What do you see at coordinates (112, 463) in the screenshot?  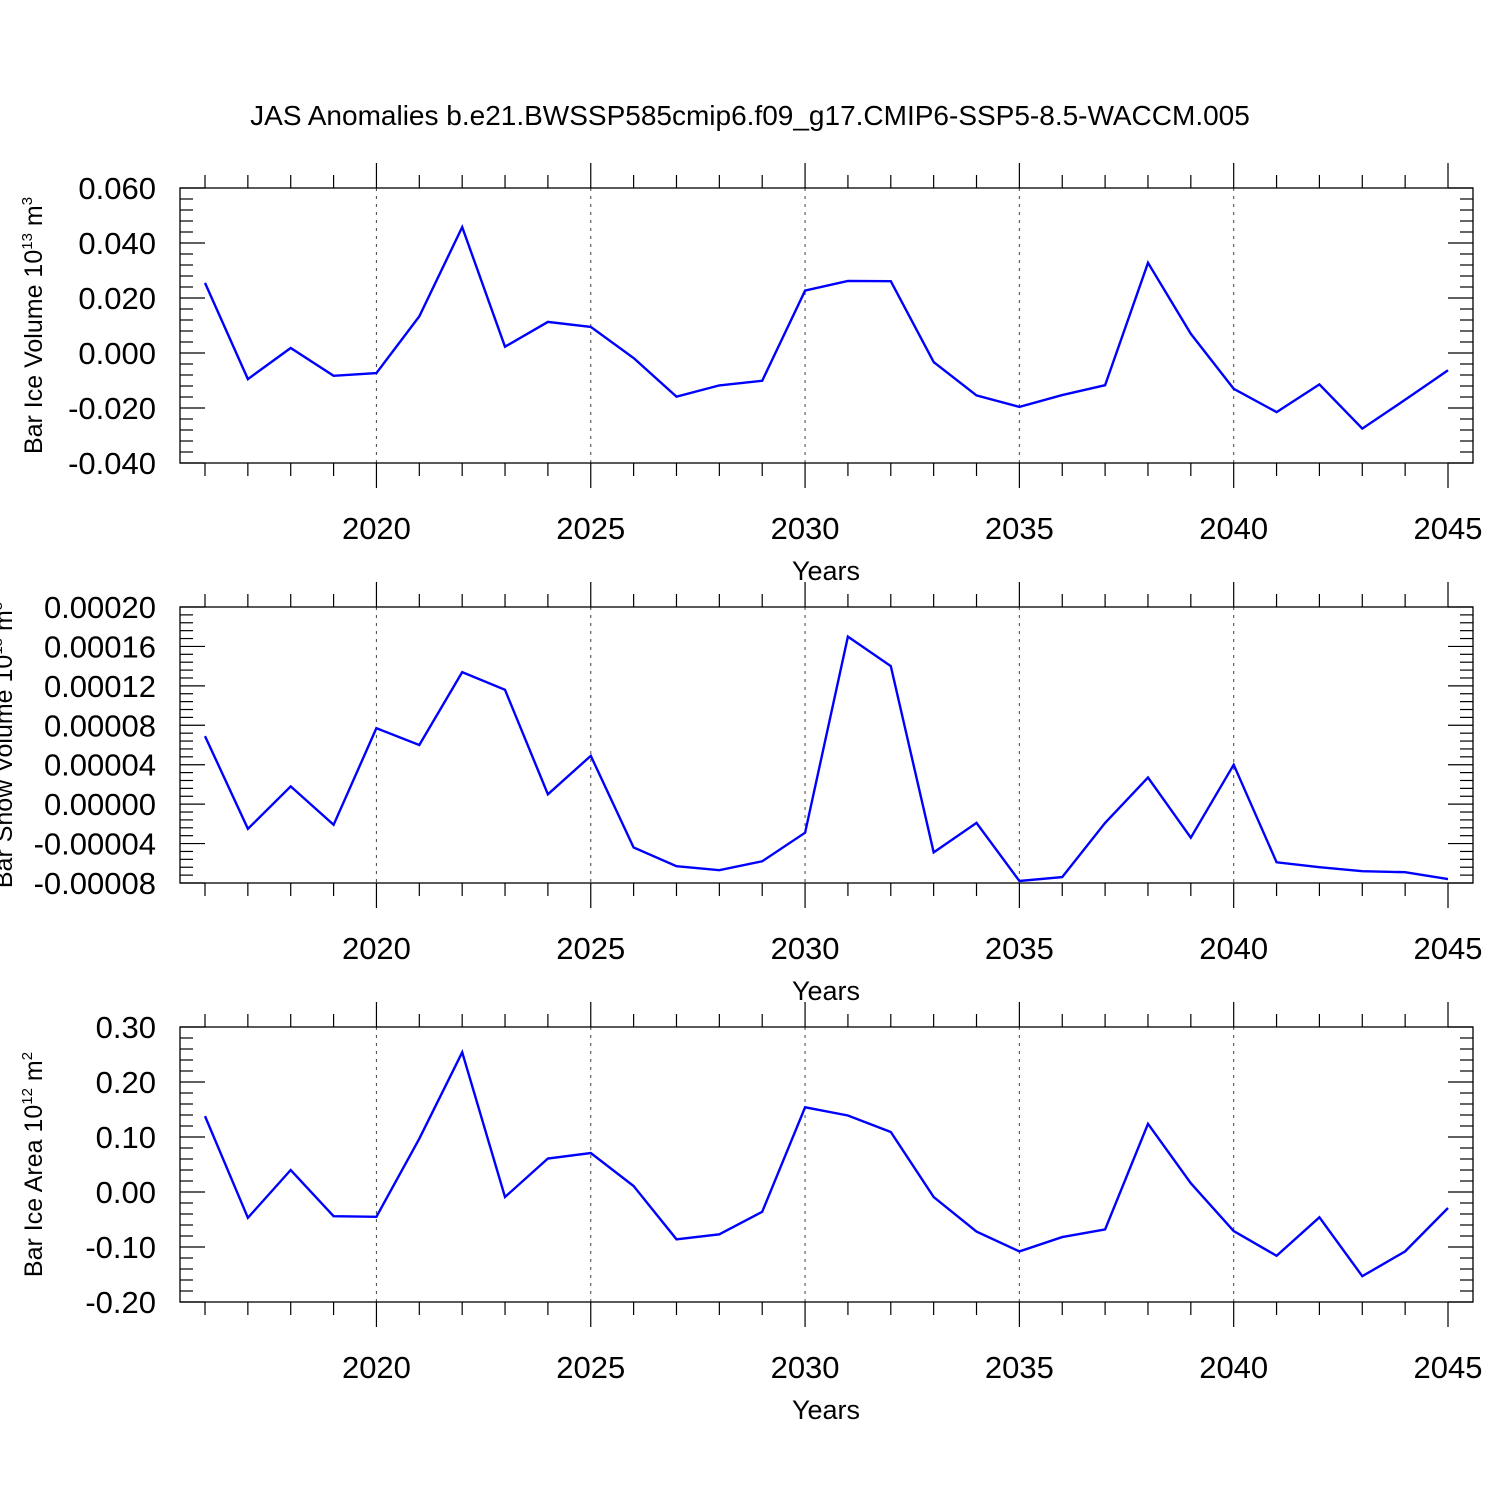 I see `y-tick-label: -0.040` at bounding box center [112, 463].